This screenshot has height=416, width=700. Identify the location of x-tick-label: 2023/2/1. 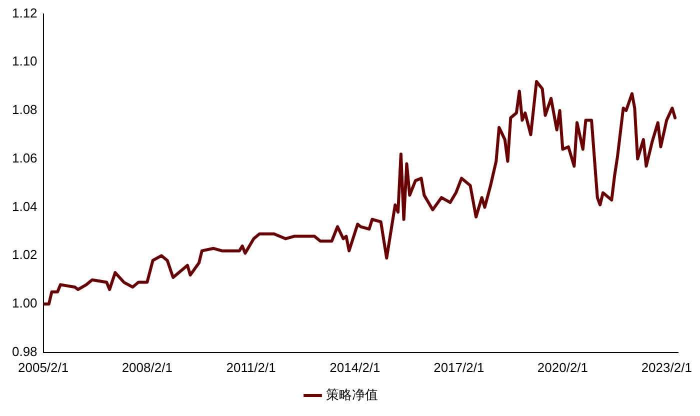
(666, 367).